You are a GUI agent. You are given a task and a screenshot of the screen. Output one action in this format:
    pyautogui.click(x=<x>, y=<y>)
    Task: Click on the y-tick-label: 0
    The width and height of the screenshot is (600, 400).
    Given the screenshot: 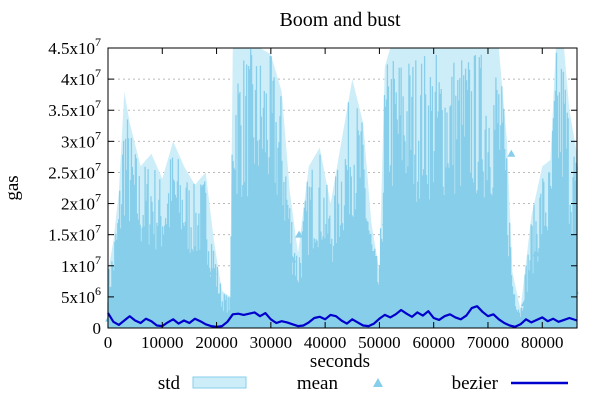 What is the action you would take?
    pyautogui.click(x=97, y=328)
    